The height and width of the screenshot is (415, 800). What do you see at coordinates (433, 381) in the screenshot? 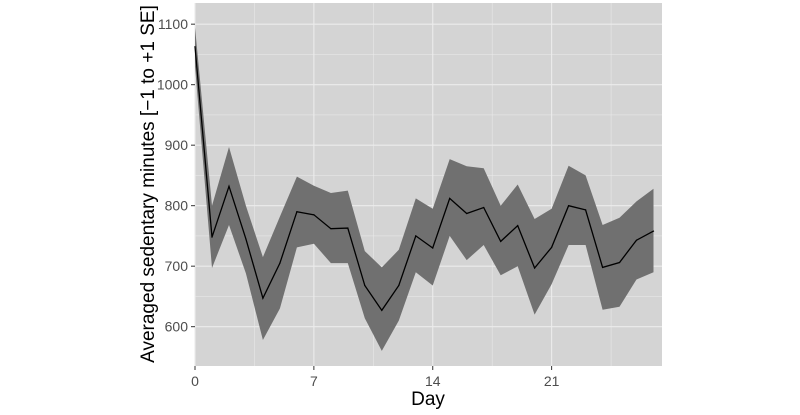
I see `x-tick-label: 14` at bounding box center [433, 381].